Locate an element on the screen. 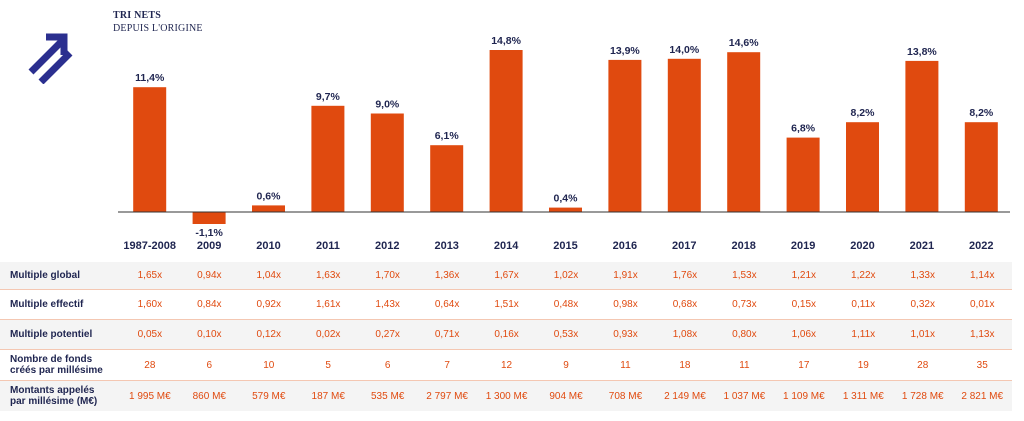  x-tick-label: 2015 is located at coordinates (565, 246).